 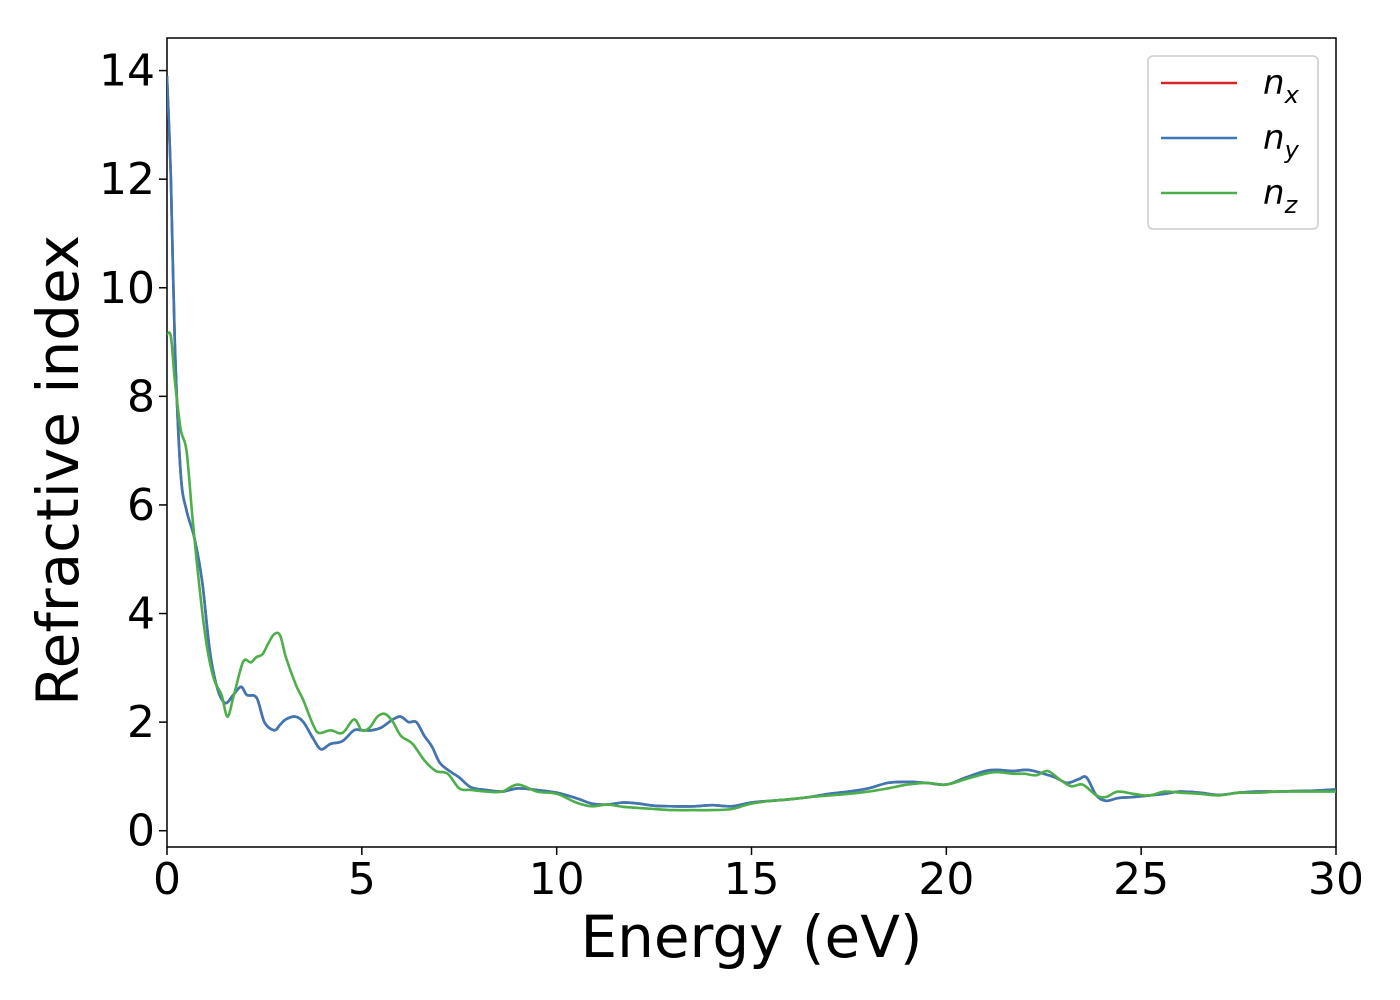 I want to click on y-tick-label: 2, so click(x=141, y=722).